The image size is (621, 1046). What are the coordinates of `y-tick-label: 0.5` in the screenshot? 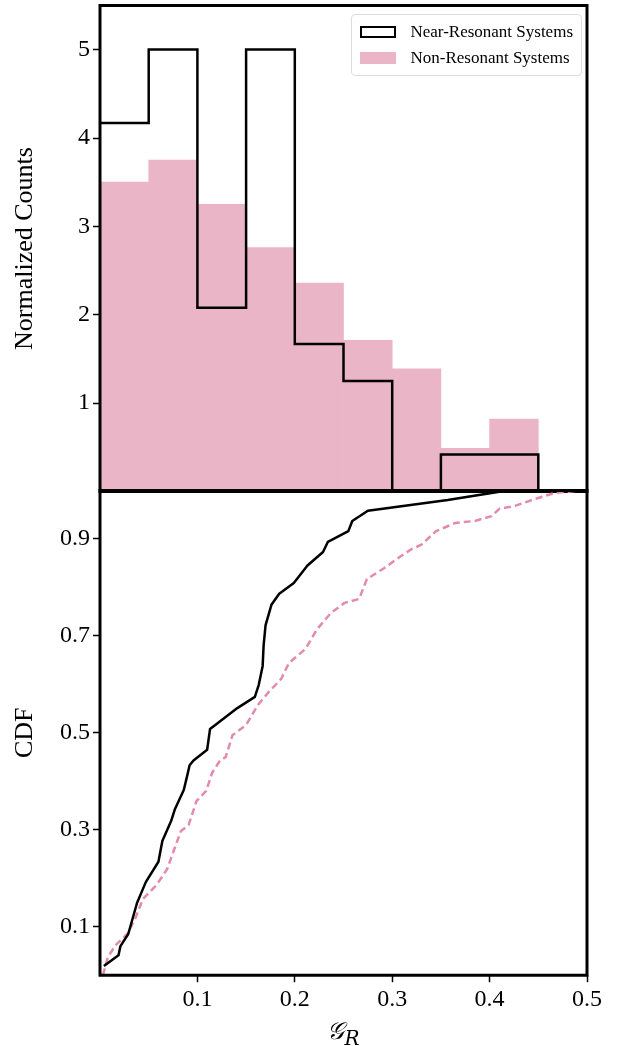 It's located at (75, 731).